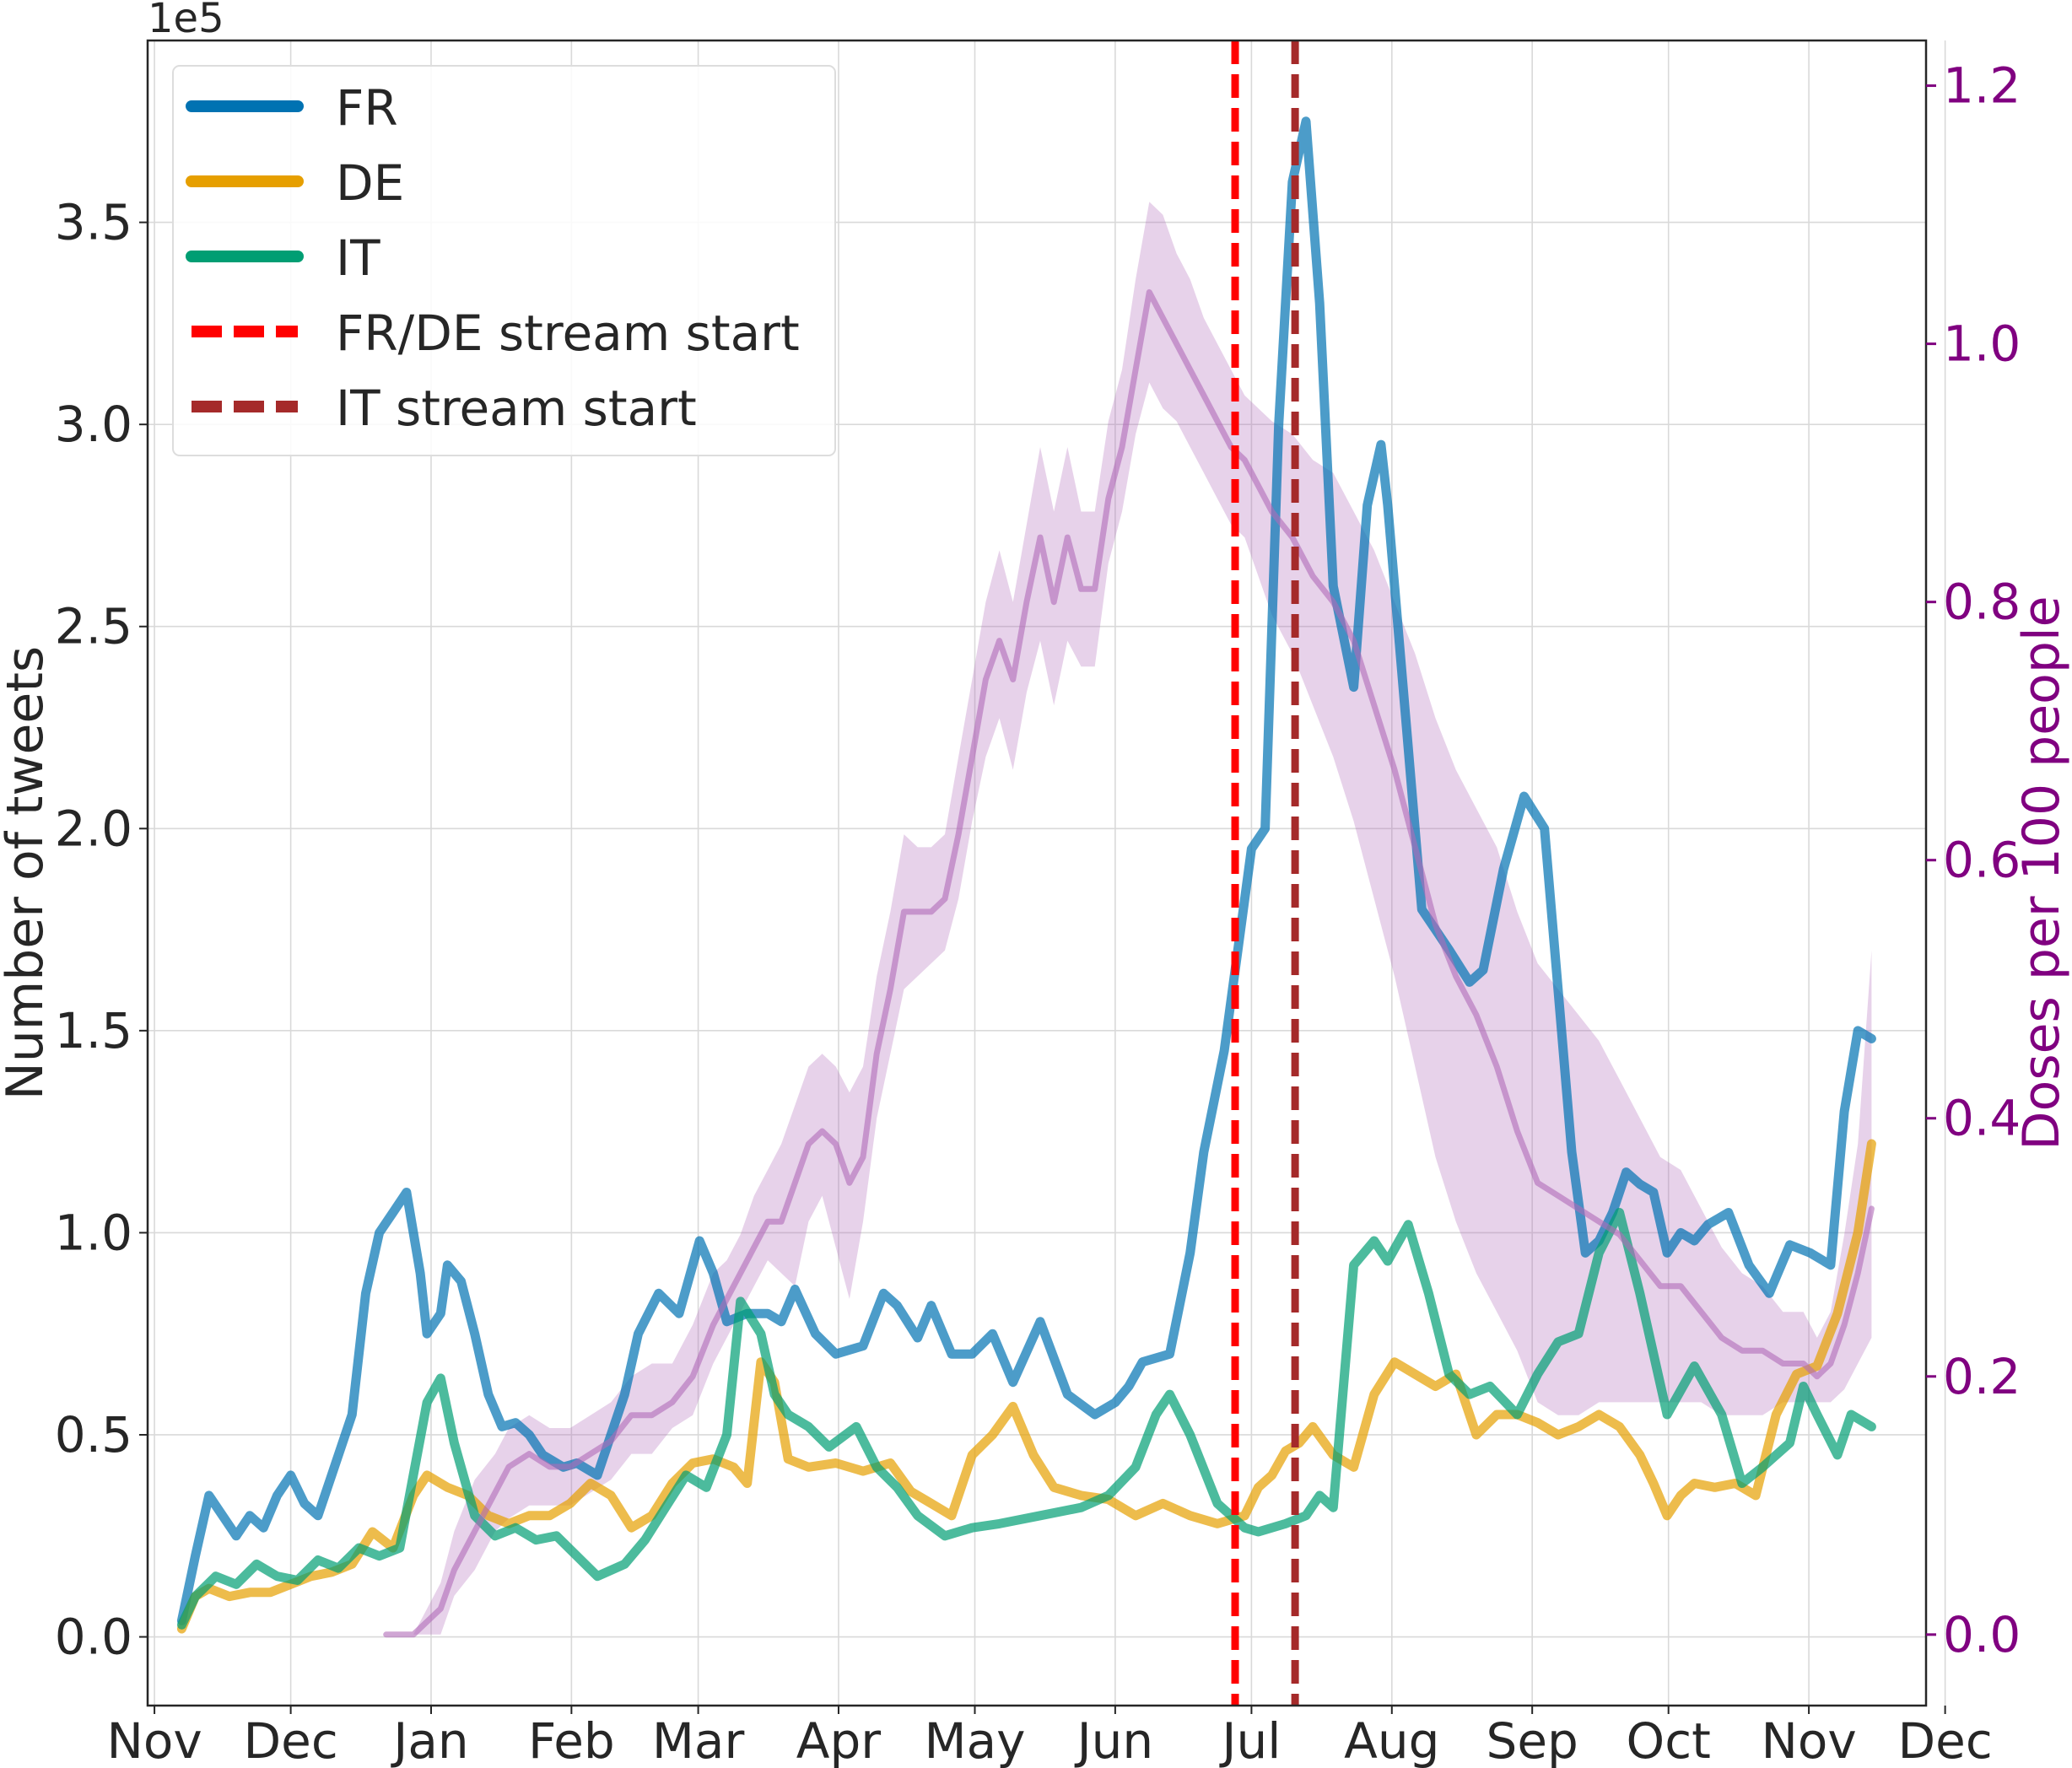  What do you see at coordinates (1265, 873) in the screenshot?
I see `stream-start-layer` at bounding box center [1265, 873].